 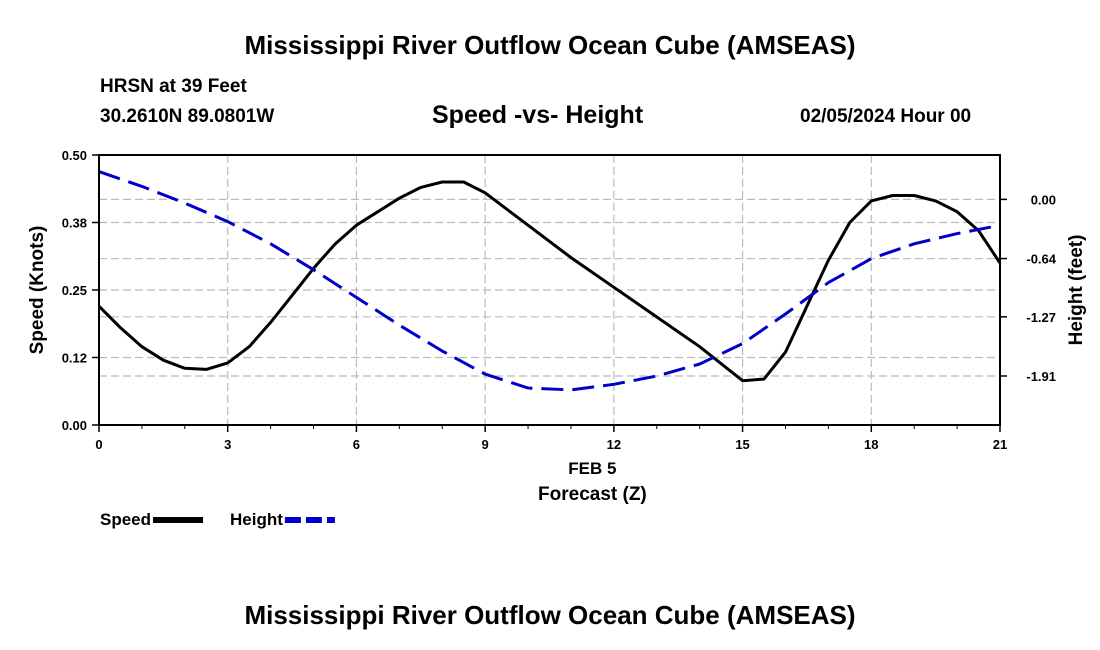 I want to click on date-label: FEB 5, so click(x=592, y=468).